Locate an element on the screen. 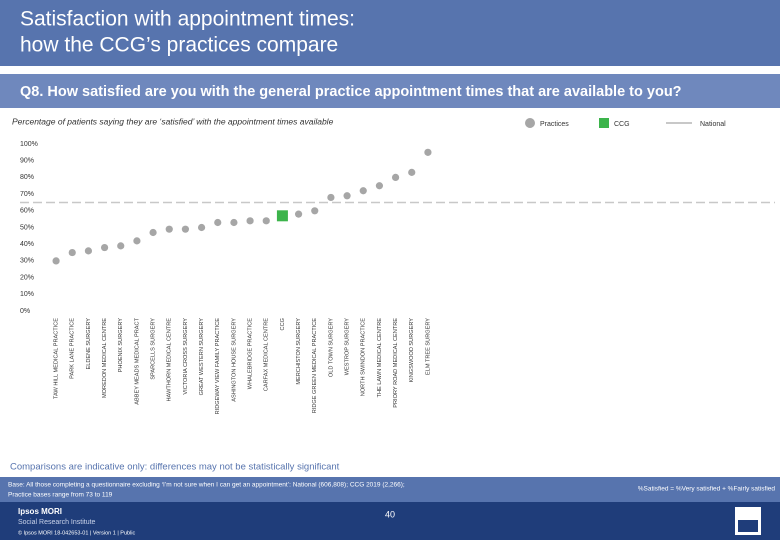 Image resolution: width=780 pixels, height=540 pixels. title: Satisfaction with appointment times: is located at coordinates (187, 19).